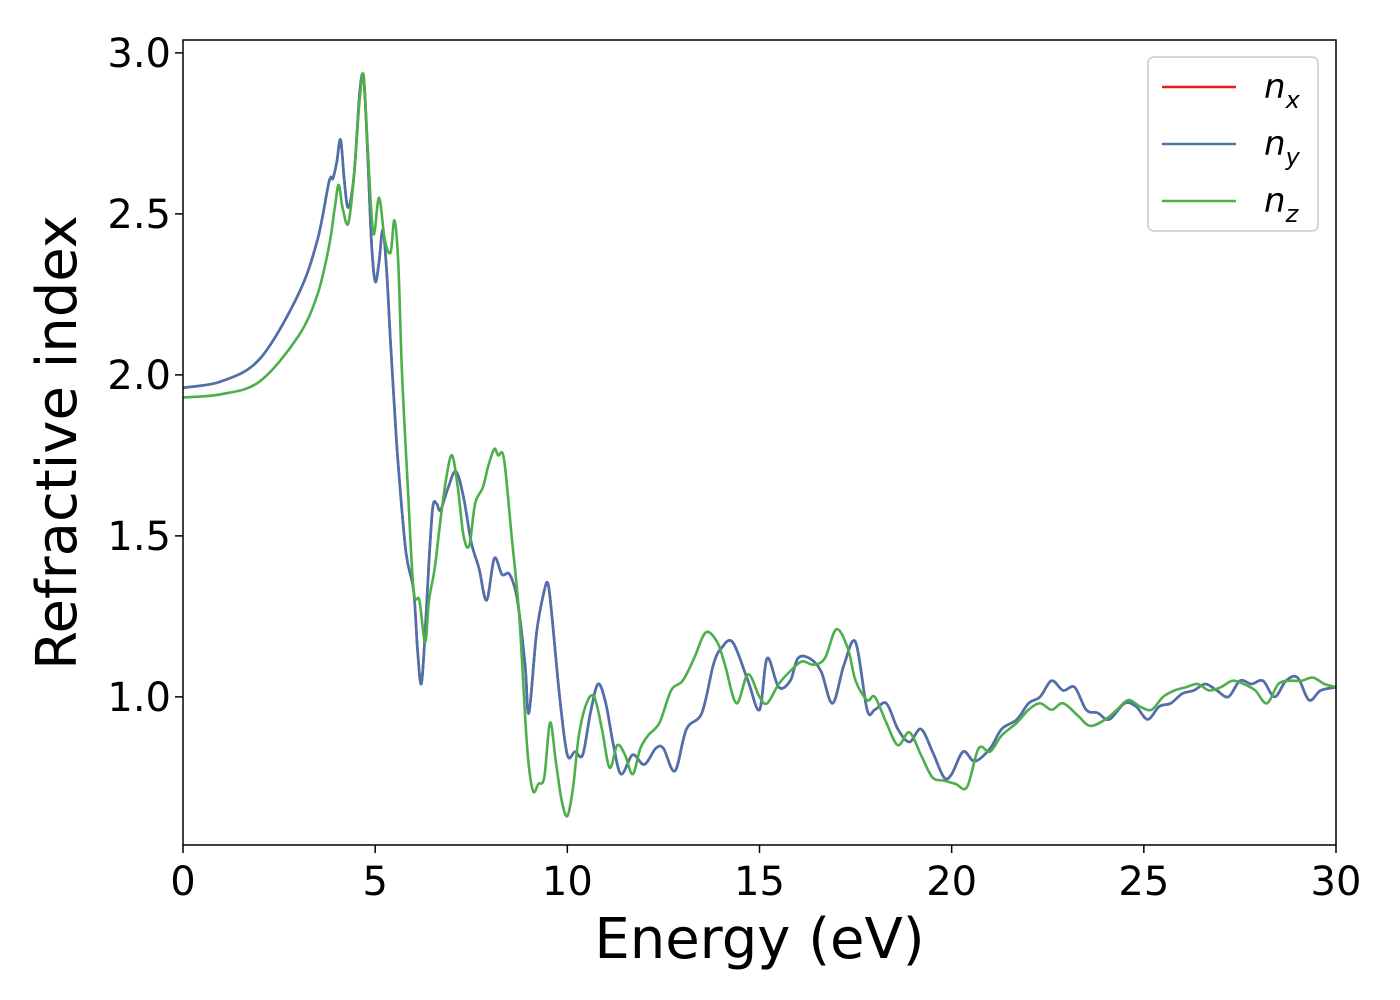 This screenshot has height=1000, width=1400. I want to click on y-tick-label: 1.5, so click(139, 537).